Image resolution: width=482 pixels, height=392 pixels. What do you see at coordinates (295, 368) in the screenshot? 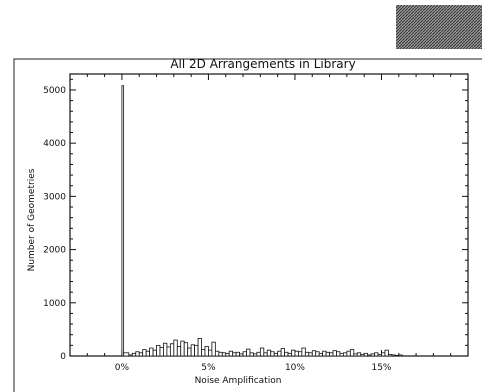
I see `x-tick-label: 10%` at bounding box center [295, 368].